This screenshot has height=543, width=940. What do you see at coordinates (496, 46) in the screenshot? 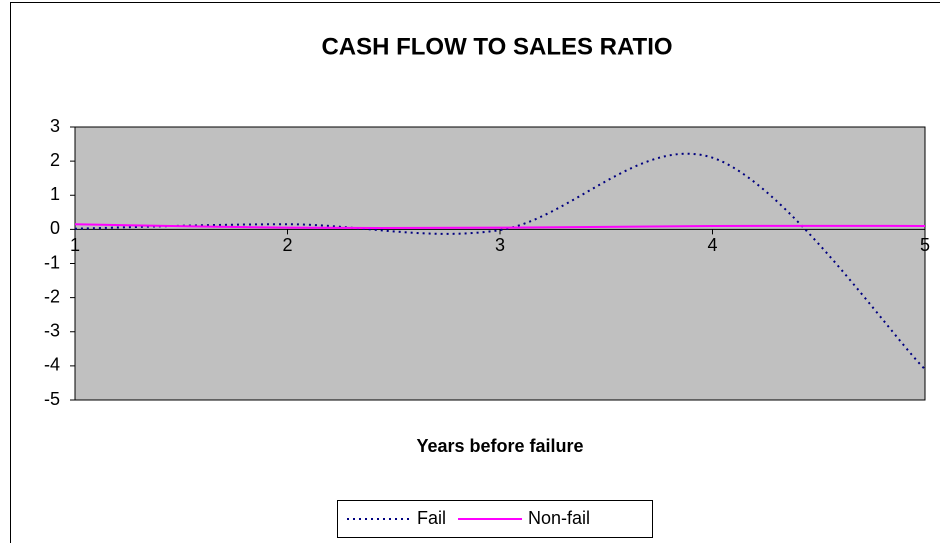
I see `chart-title: CASH FLOW TO SALES RATIO` at bounding box center [496, 46].